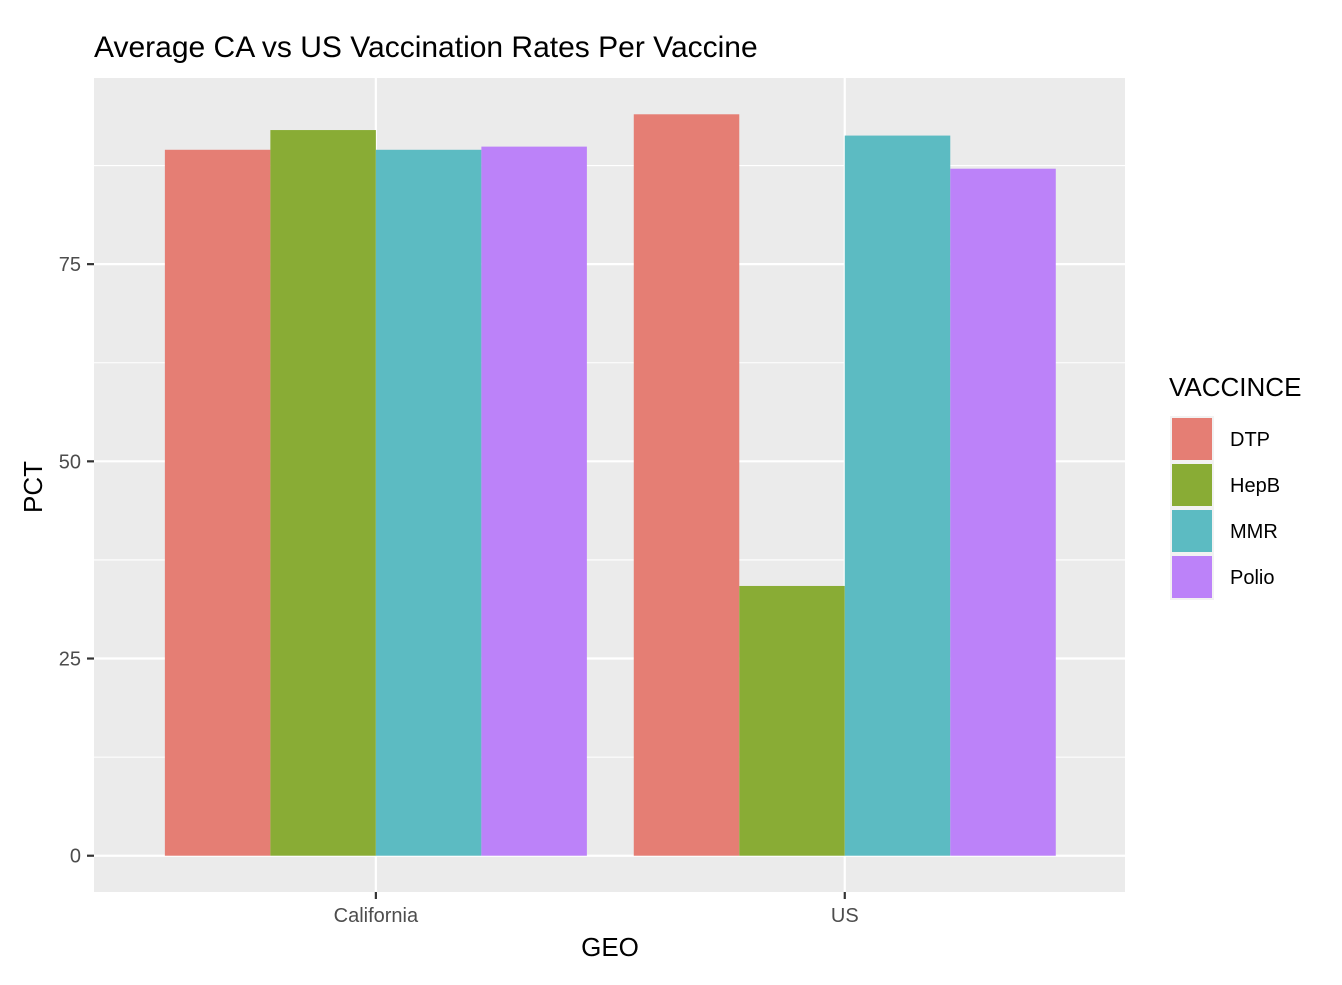  Describe the element at coordinates (1235, 387) in the screenshot. I see `legend-title: VACCINCE` at that location.